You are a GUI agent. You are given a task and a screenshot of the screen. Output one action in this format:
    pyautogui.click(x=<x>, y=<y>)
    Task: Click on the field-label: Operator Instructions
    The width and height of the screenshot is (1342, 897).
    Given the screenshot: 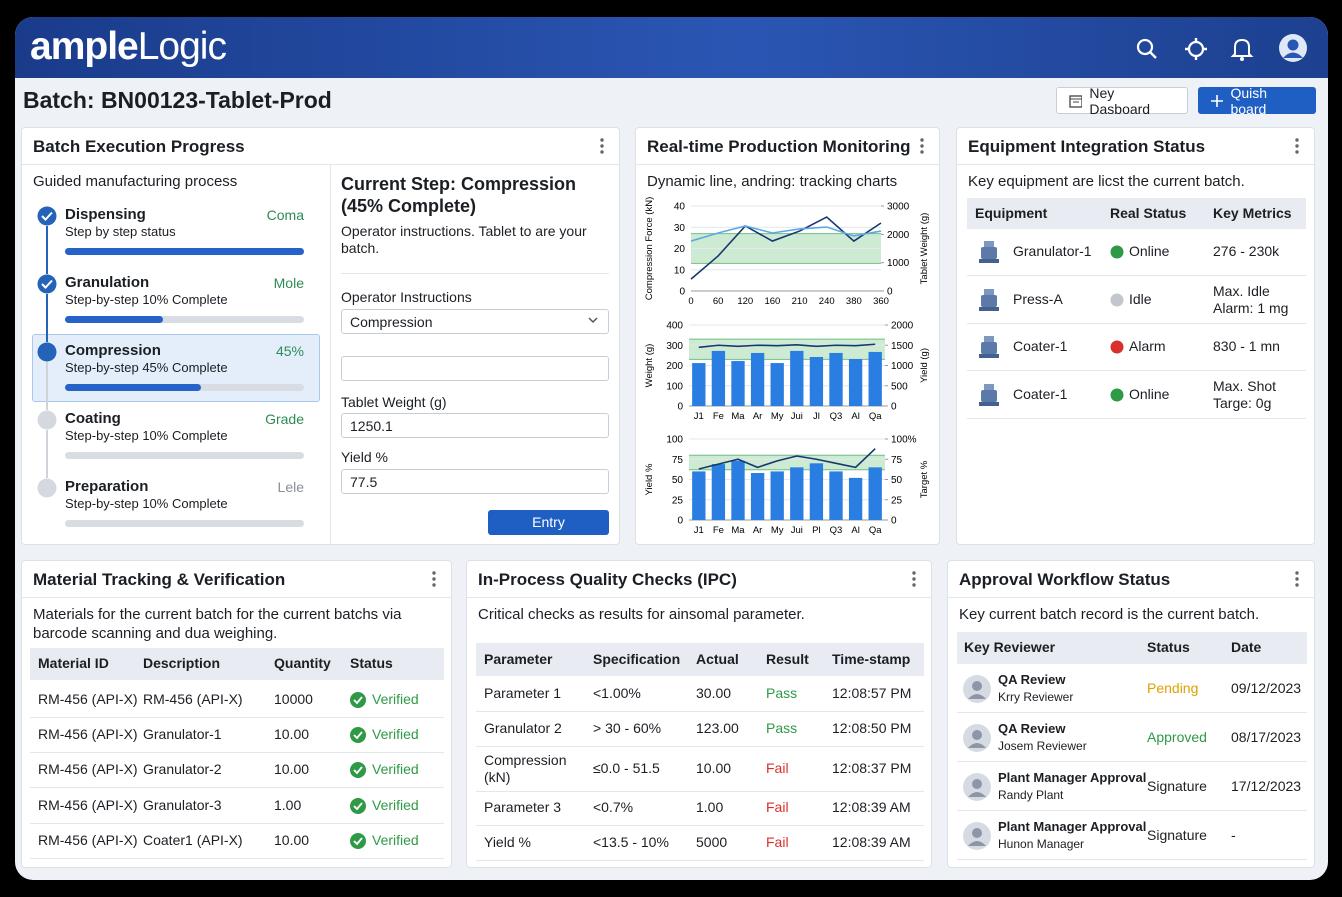 What is the action you would take?
    pyautogui.click(x=406, y=297)
    